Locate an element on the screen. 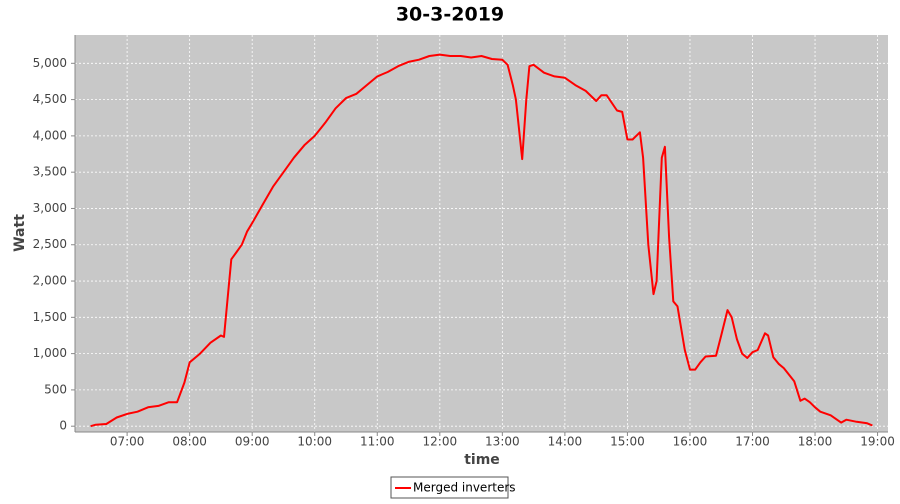  y-tick-label: 2,500 is located at coordinates (50, 244).